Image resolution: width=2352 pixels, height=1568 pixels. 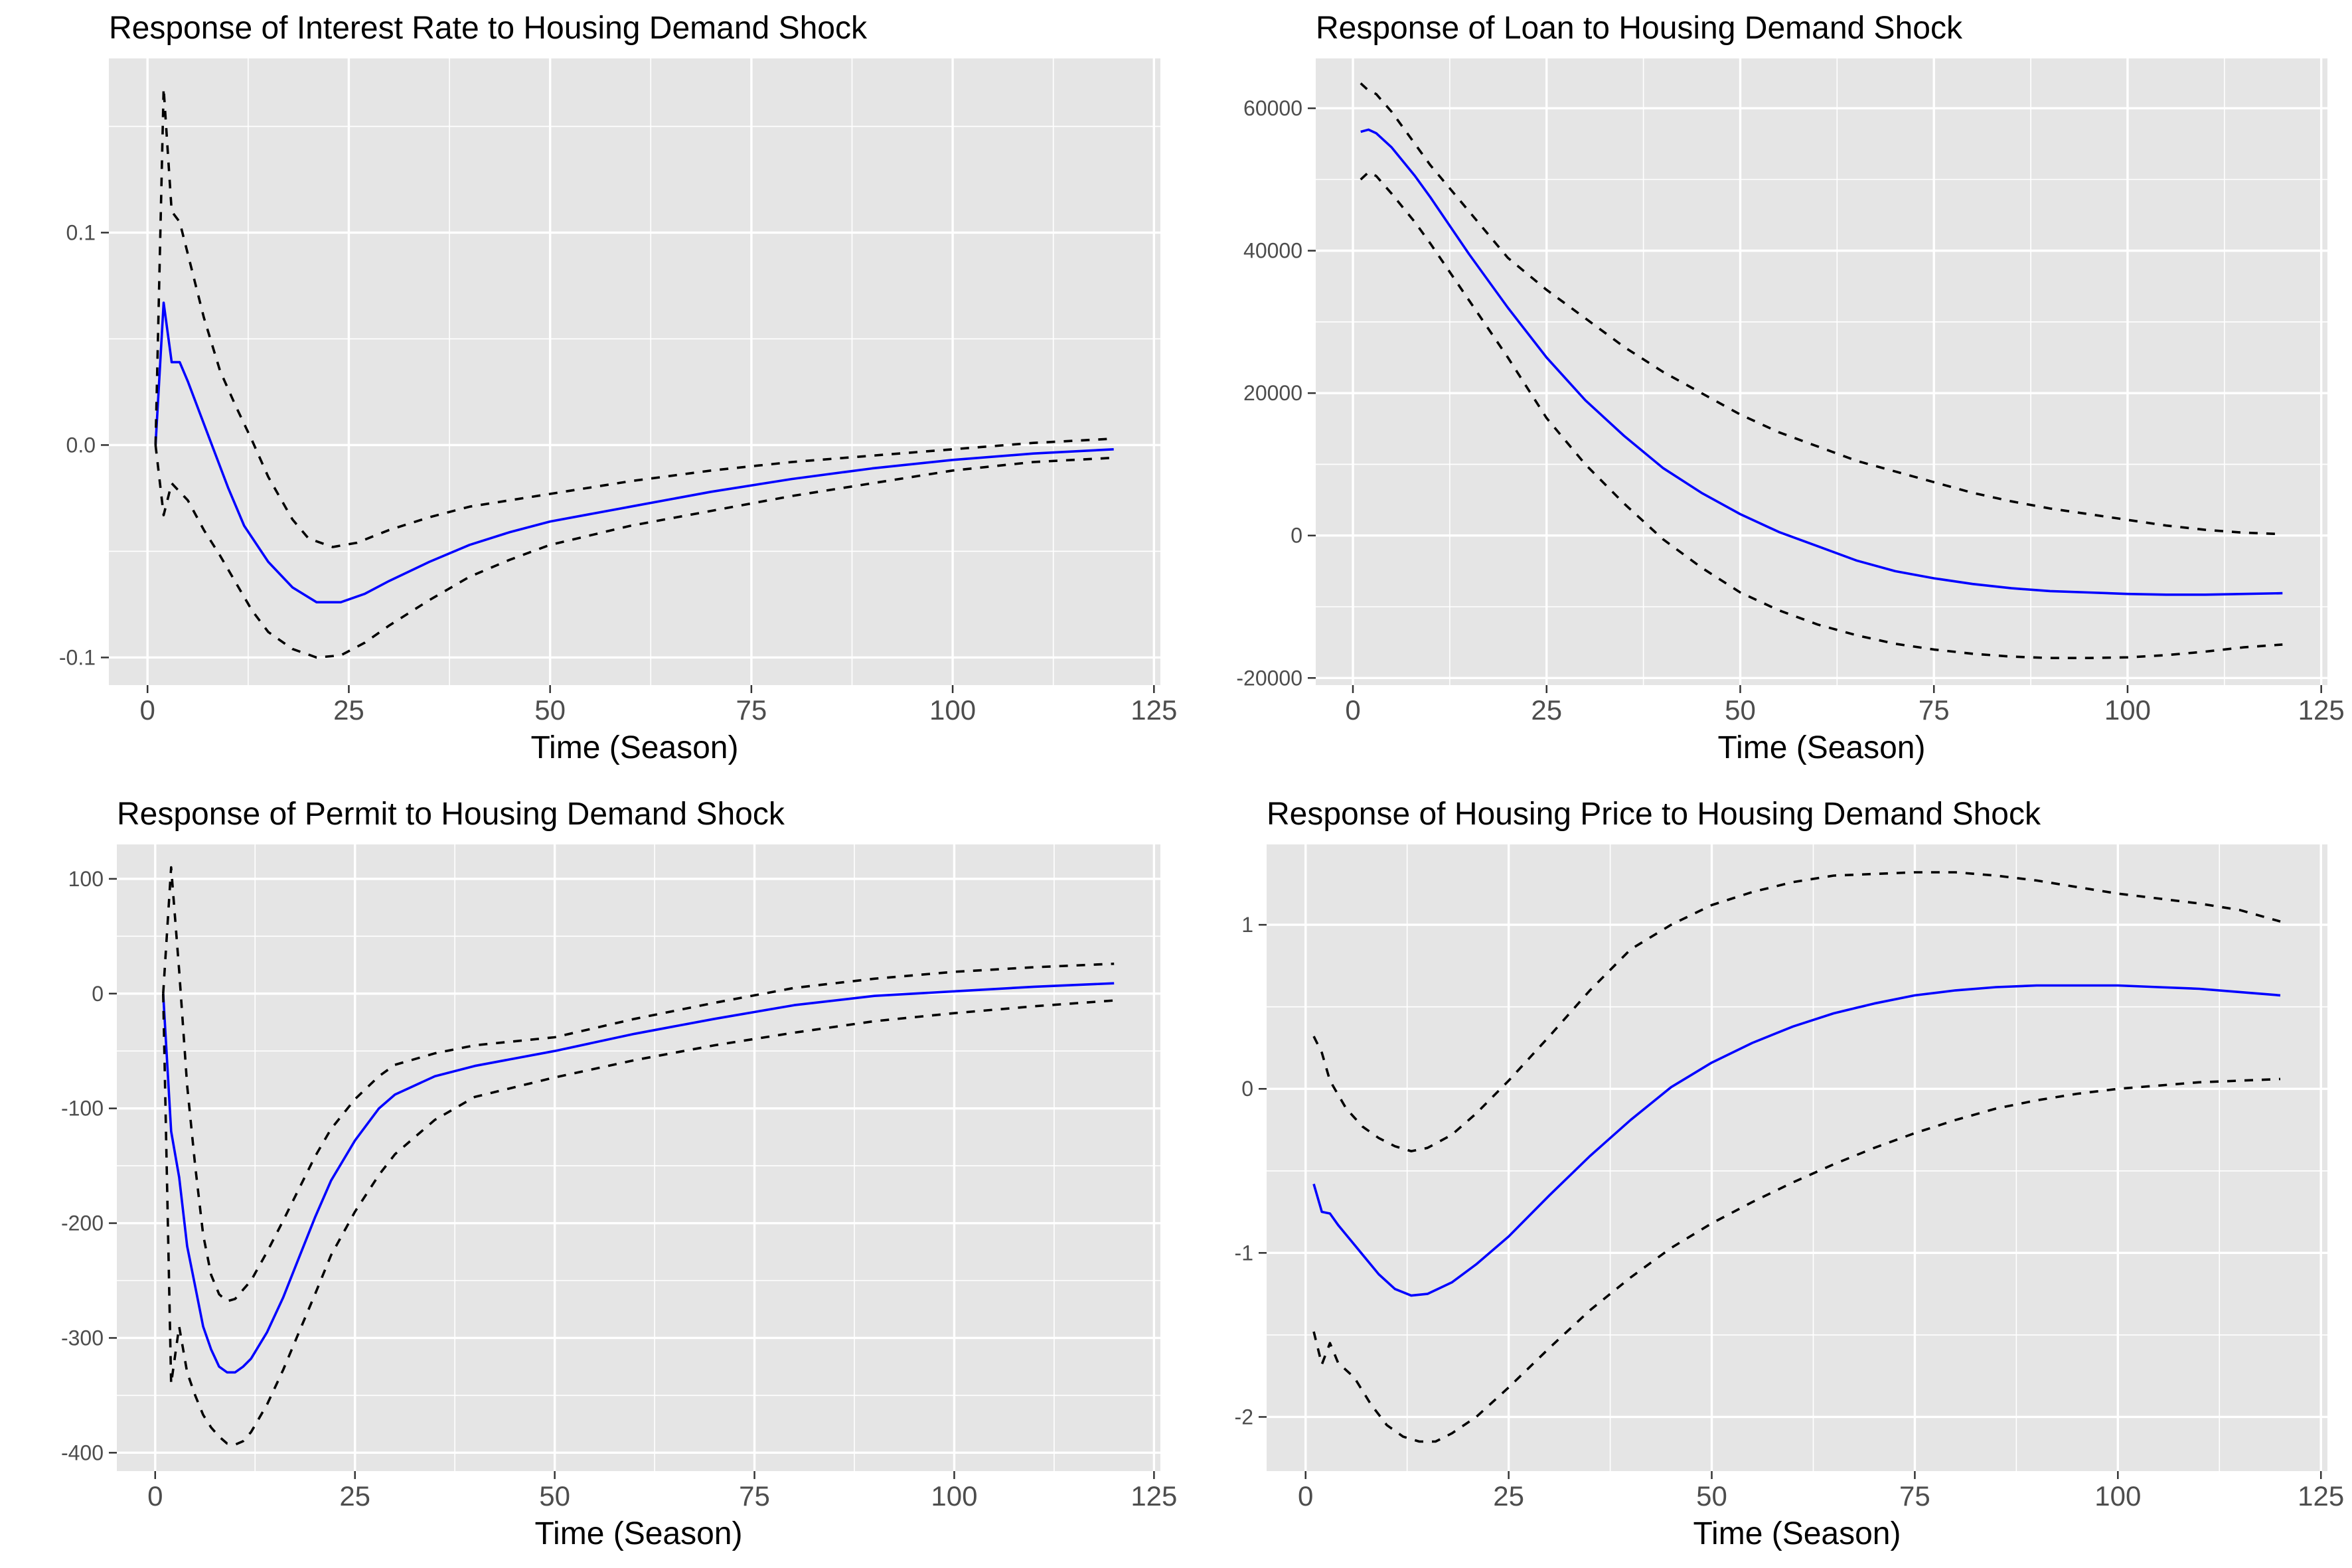 I want to click on y-tick-label: 1, so click(x=1247, y=925).